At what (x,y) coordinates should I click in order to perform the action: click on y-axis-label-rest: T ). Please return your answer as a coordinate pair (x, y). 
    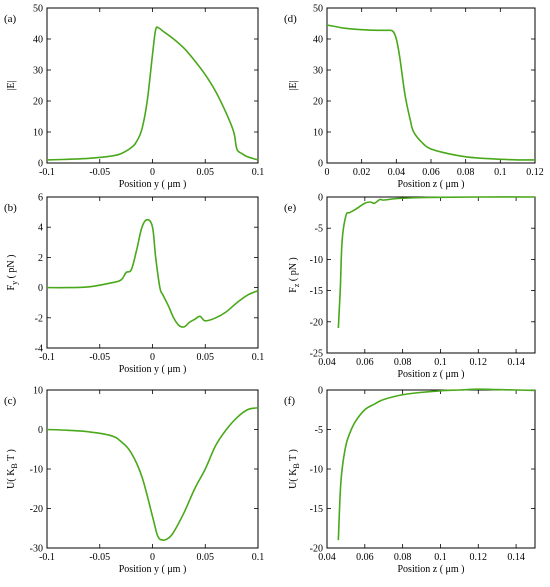
    Looking at the image, I should click on (11, 456).